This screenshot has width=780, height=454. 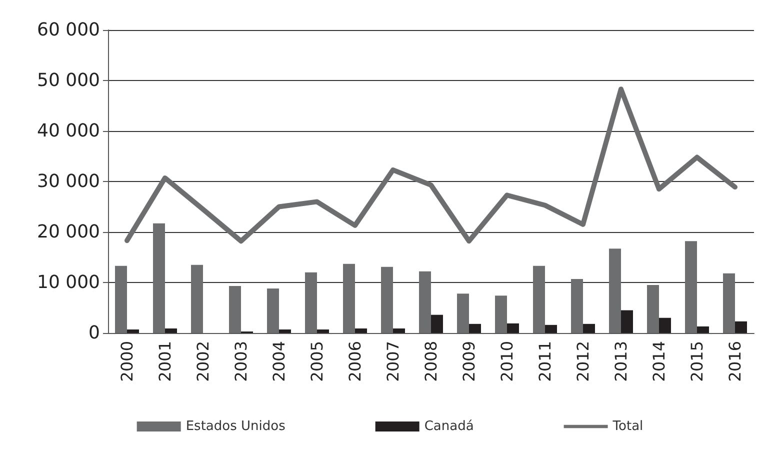 What do you see at coordinates (165, 361) in the screenshot?
I see `x-tick-label: 2001` at bounding box center [165, 361].